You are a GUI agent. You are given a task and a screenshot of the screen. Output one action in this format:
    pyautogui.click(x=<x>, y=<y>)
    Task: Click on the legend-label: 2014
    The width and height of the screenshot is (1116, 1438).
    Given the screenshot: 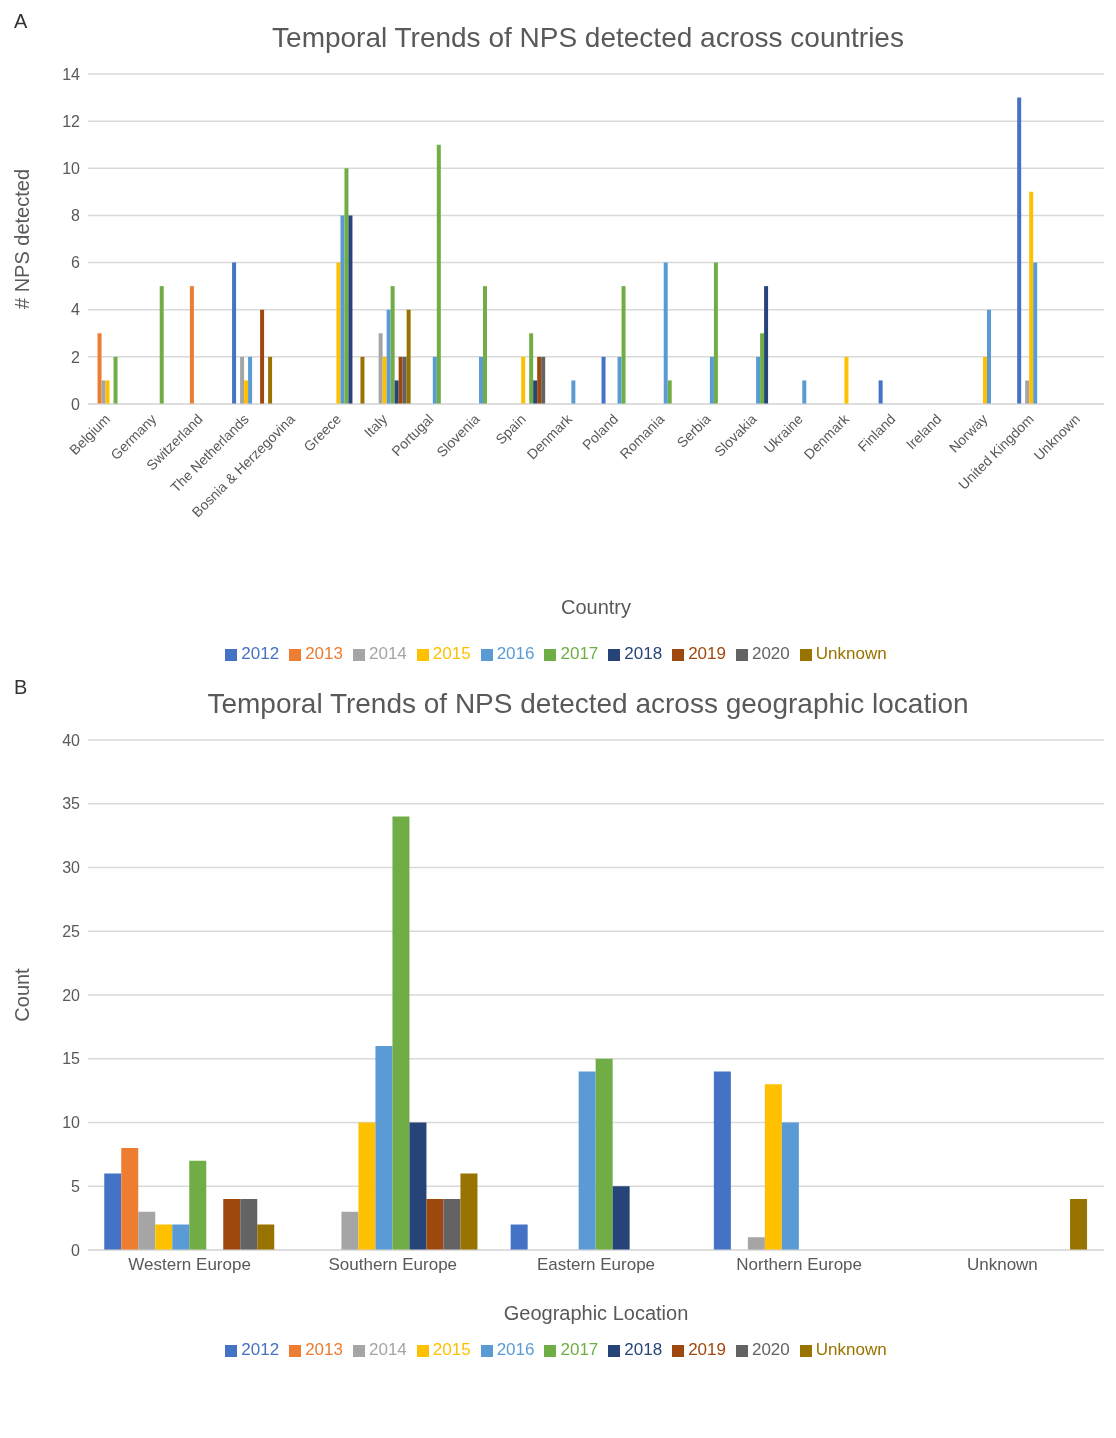 What is the action you would take?
    pyautogui.click(x=387, y=1349)
    